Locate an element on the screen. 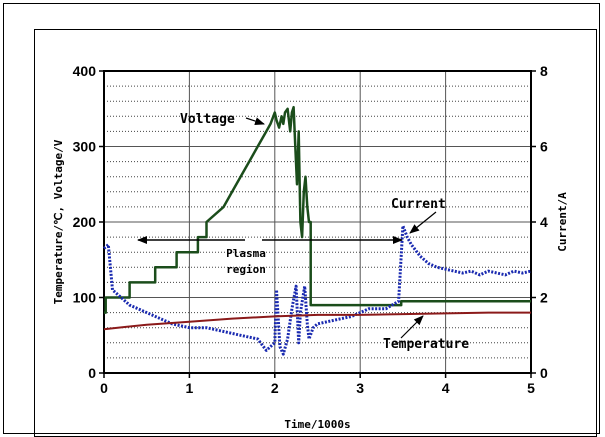 The height and width of the screenshot is (437, 605). y-axis-right-label: Current/A is located at coordinates (562, 222).